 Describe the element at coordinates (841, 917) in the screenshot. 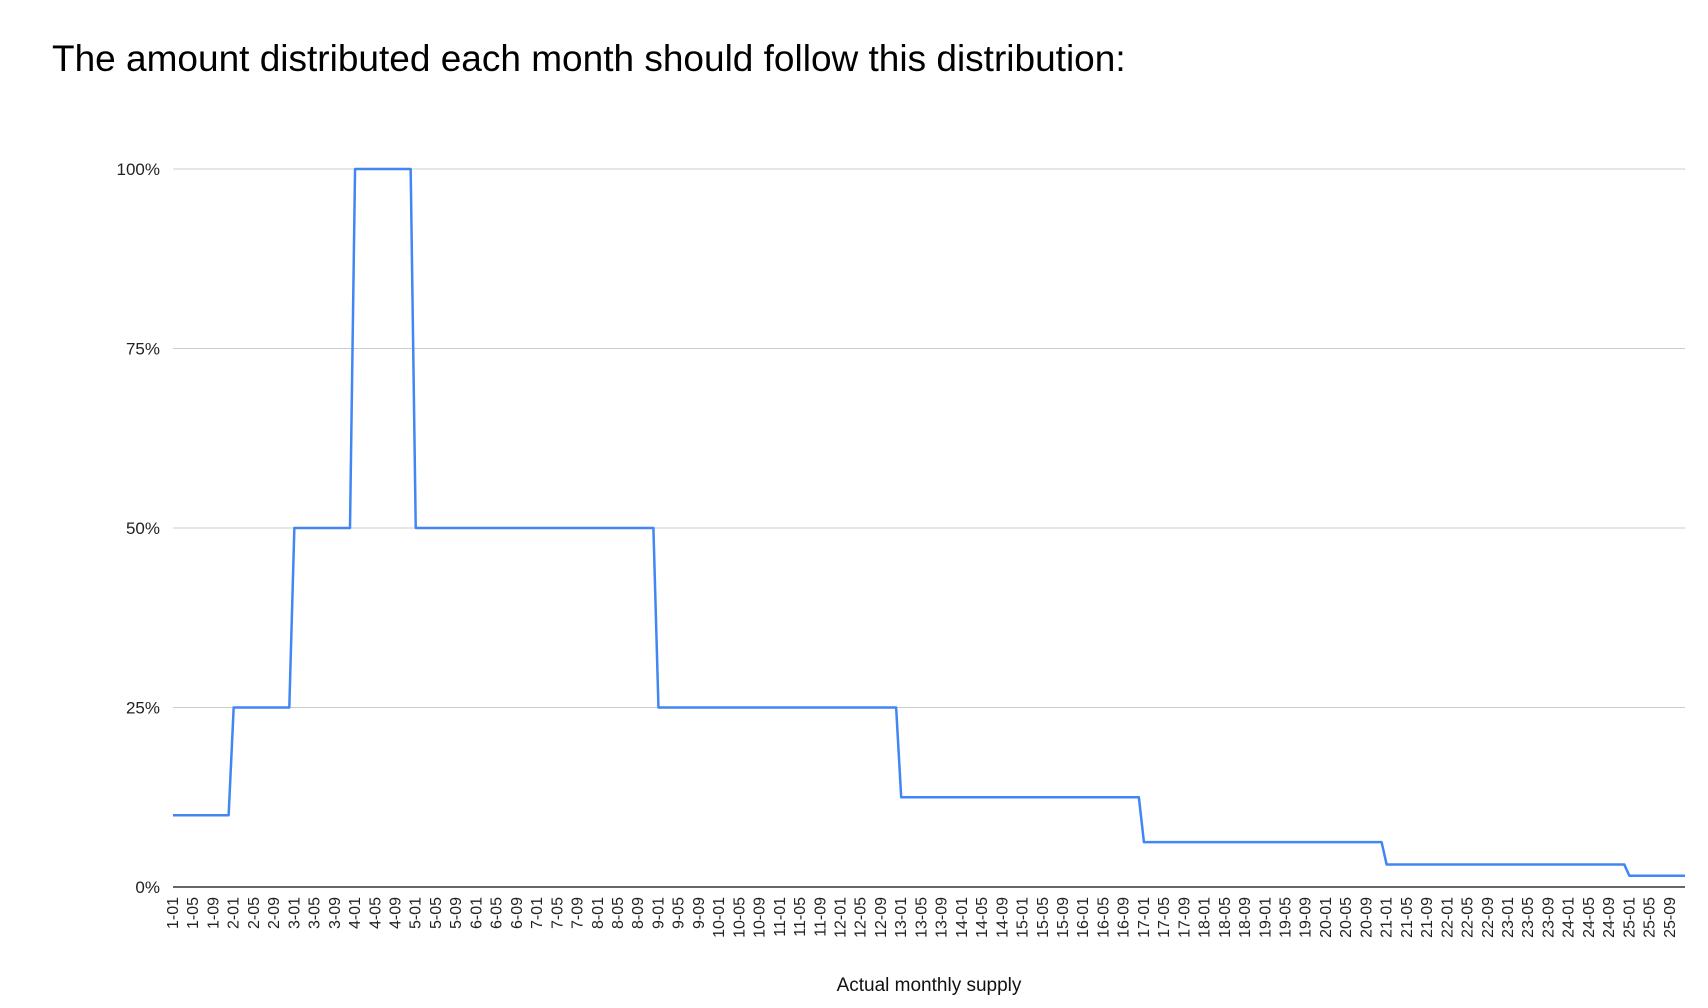

I see `x-tick-label: 12-01` at that location.